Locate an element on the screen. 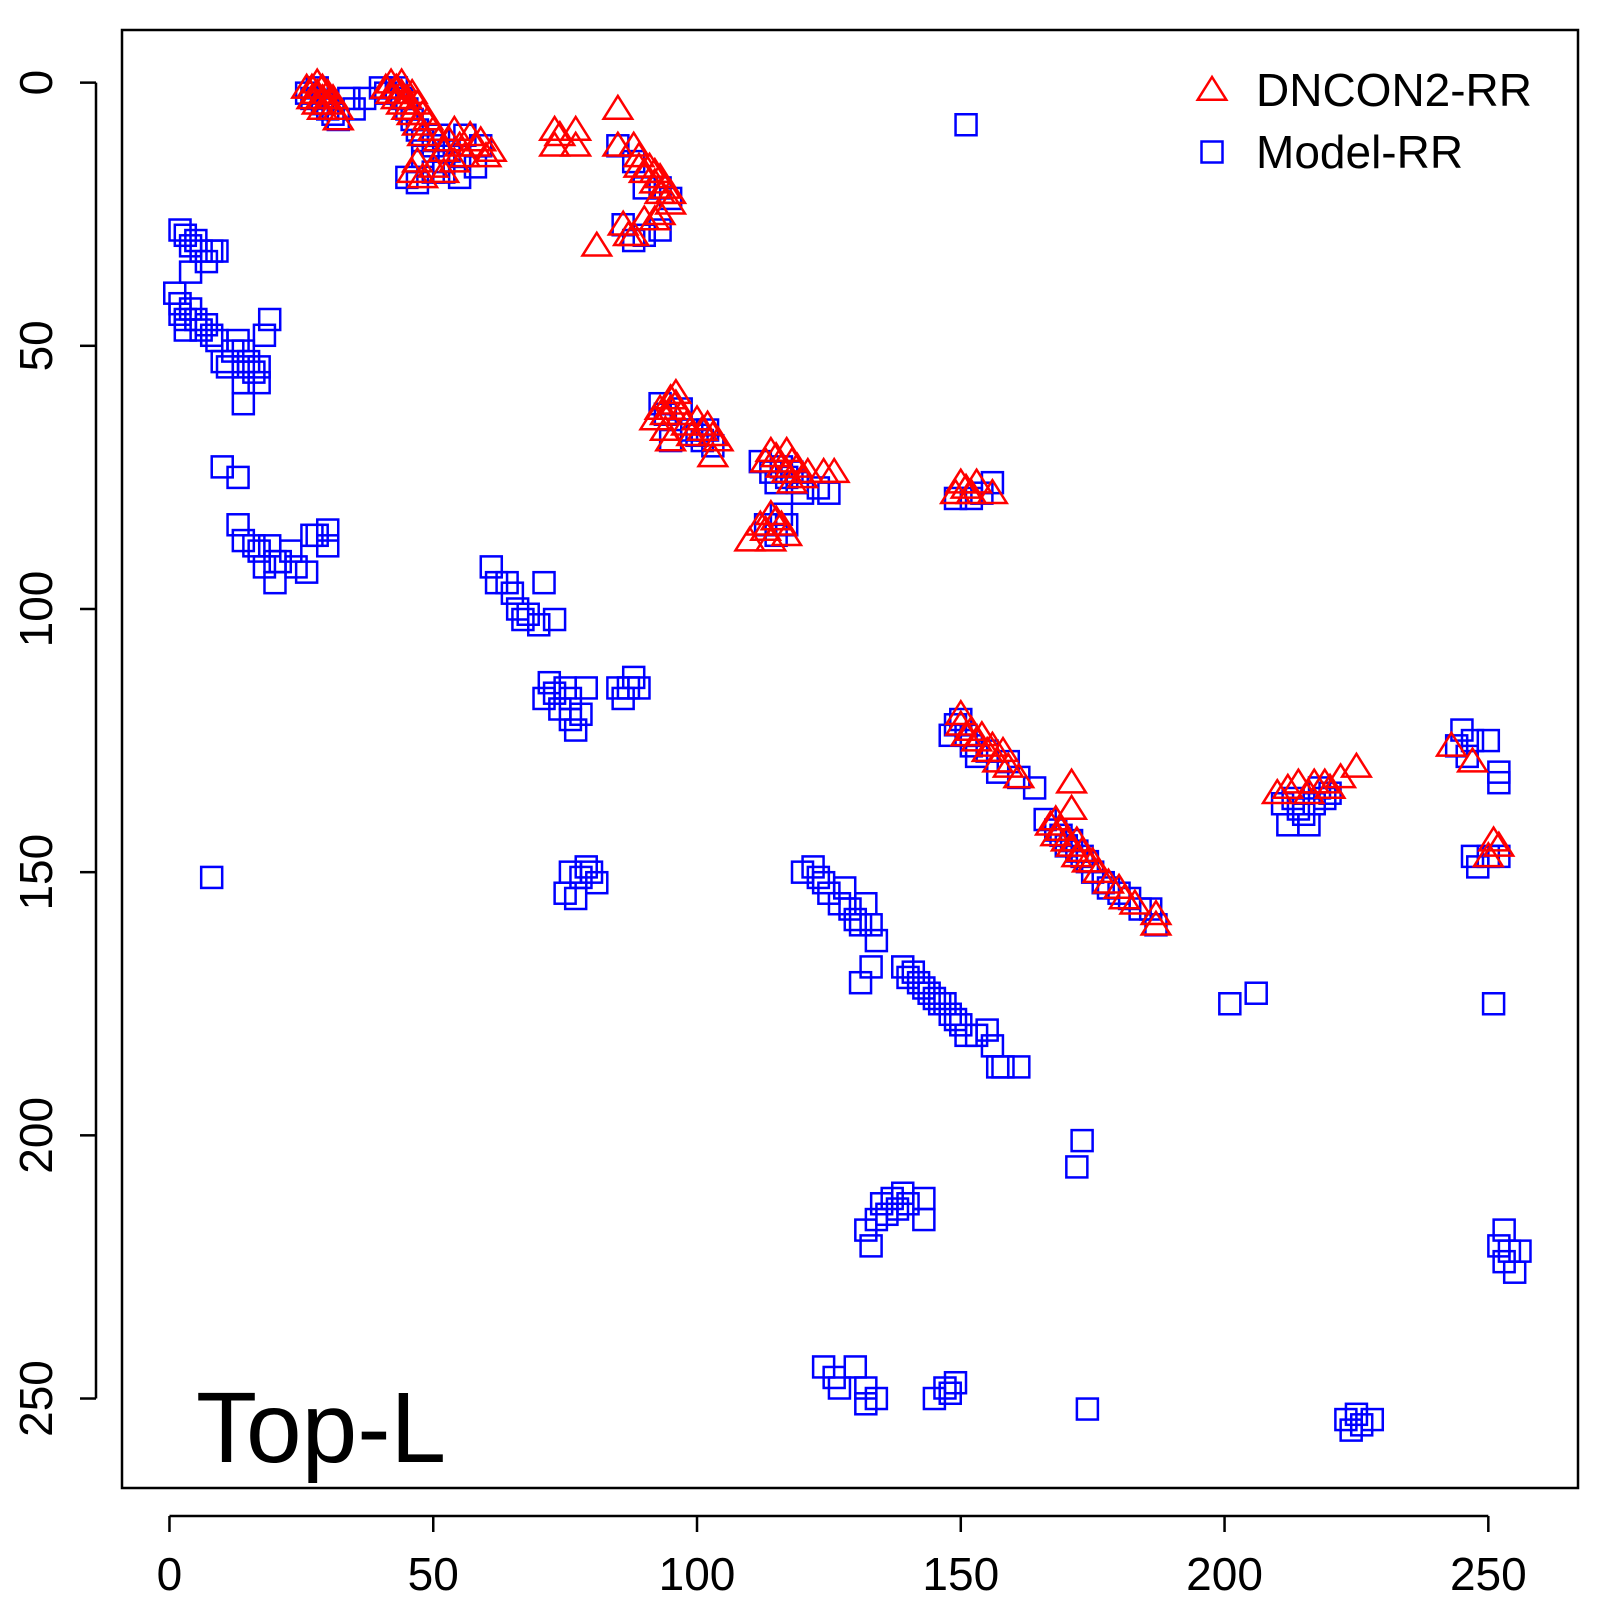  y-tick-label: 250 is located at coordinates (36, 1398).